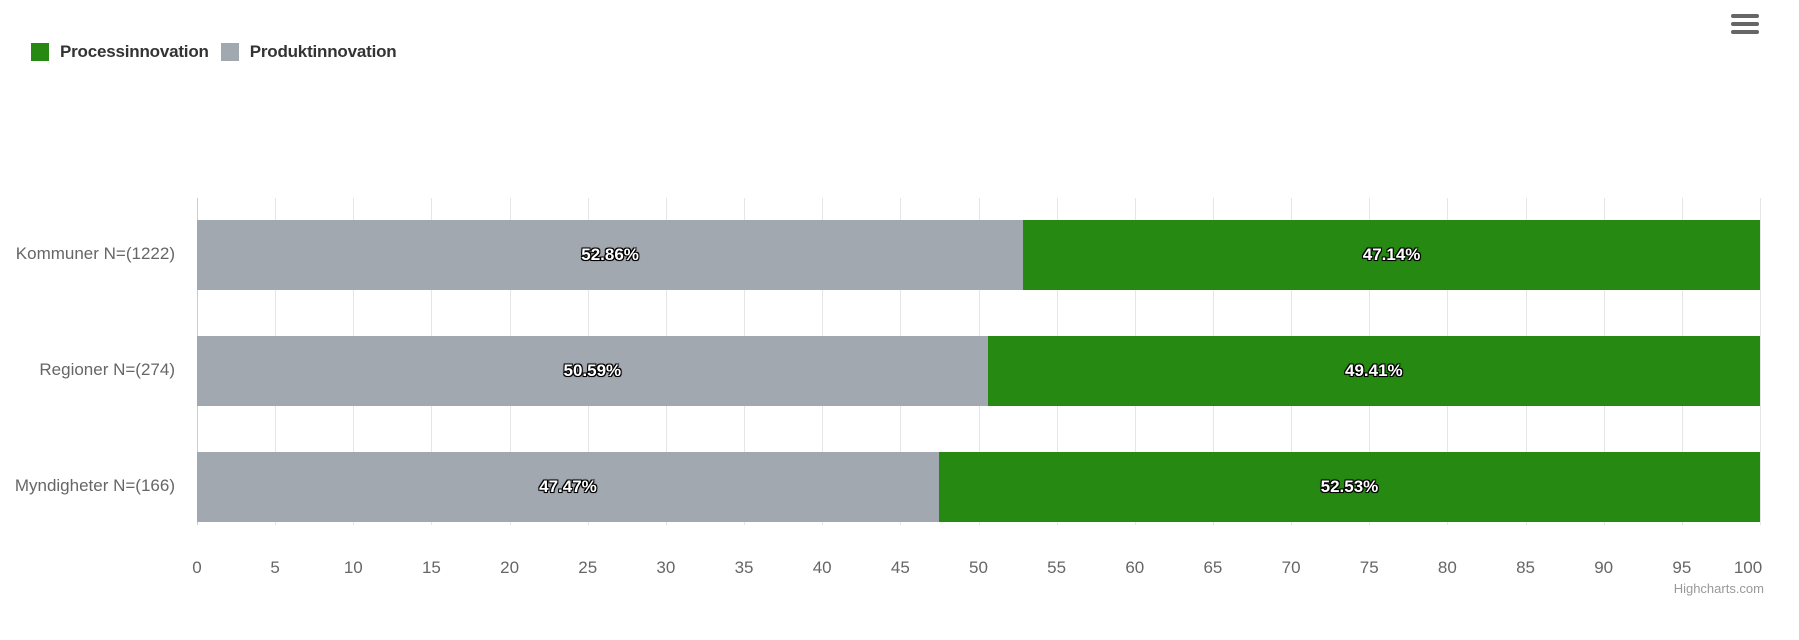 The width and height of the screenshot is (1799, 640). What do you see at coordinates (1135, 567) in the screenshot?
I see `x-tick-label: 60` at bounding box center [1135, 567].